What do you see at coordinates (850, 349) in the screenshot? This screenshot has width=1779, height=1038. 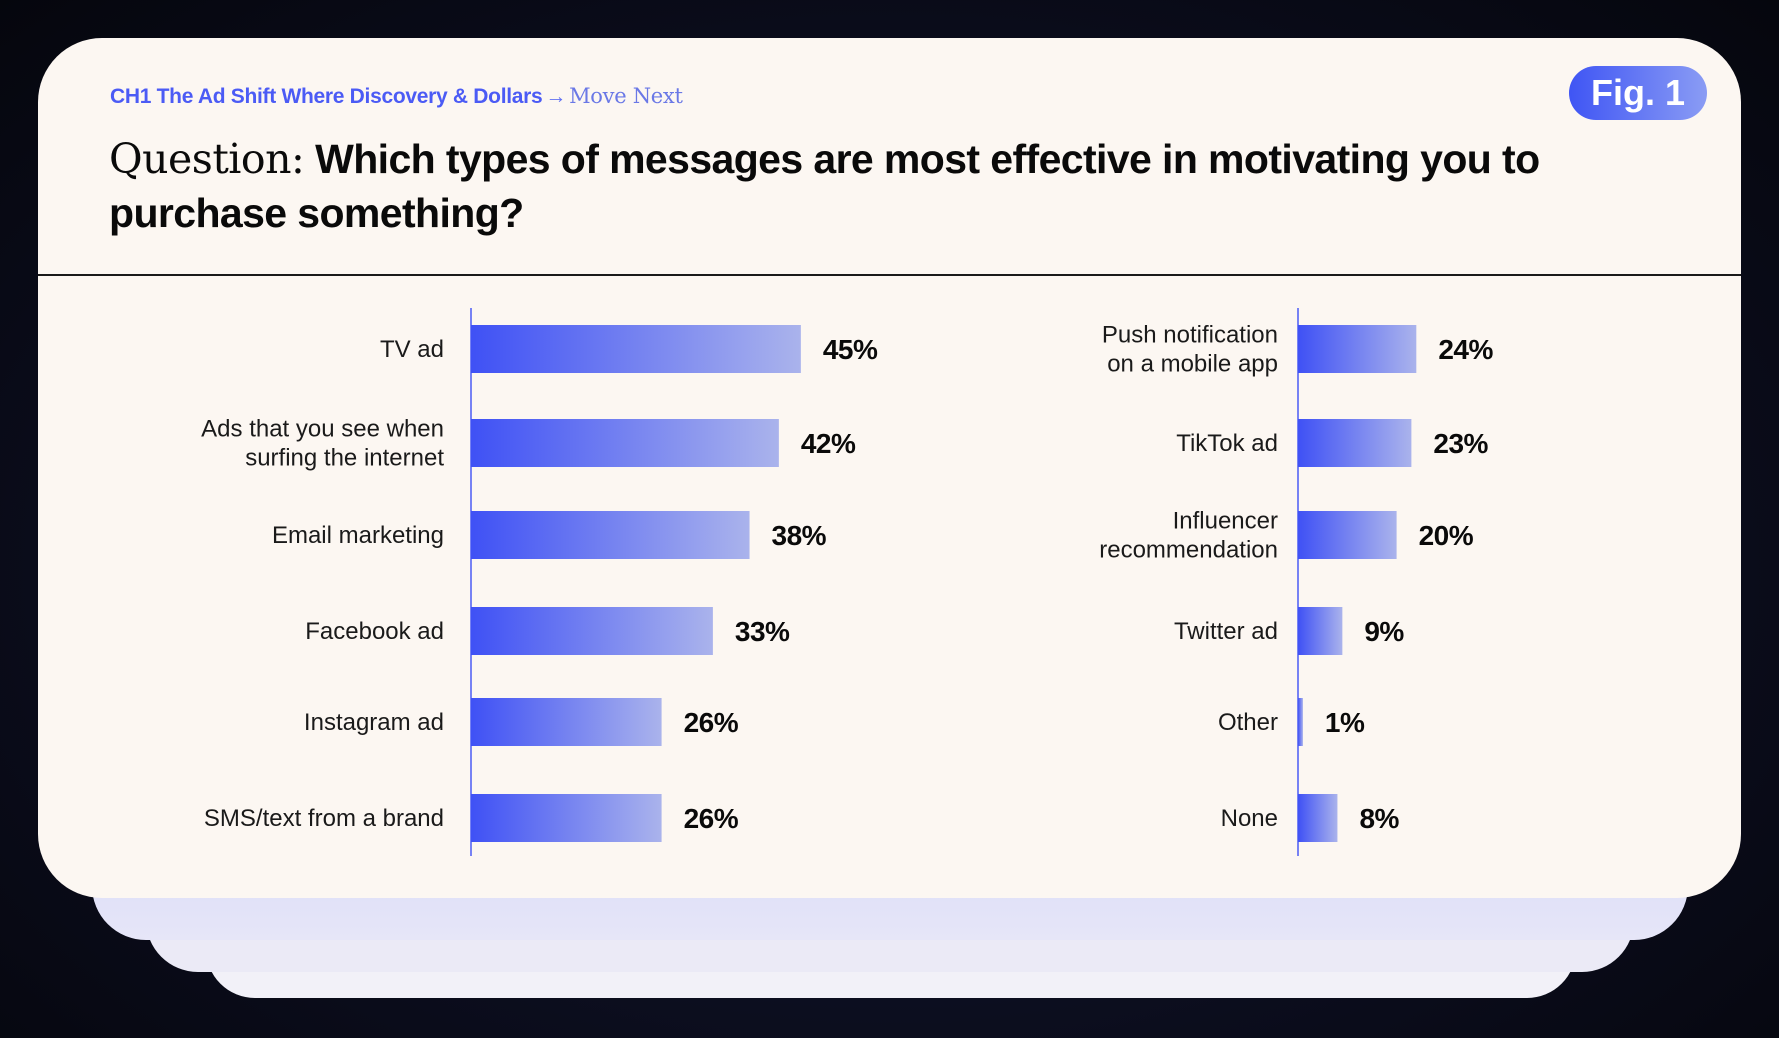 I see `value-label: 45%` at bounding box center [850, 349].